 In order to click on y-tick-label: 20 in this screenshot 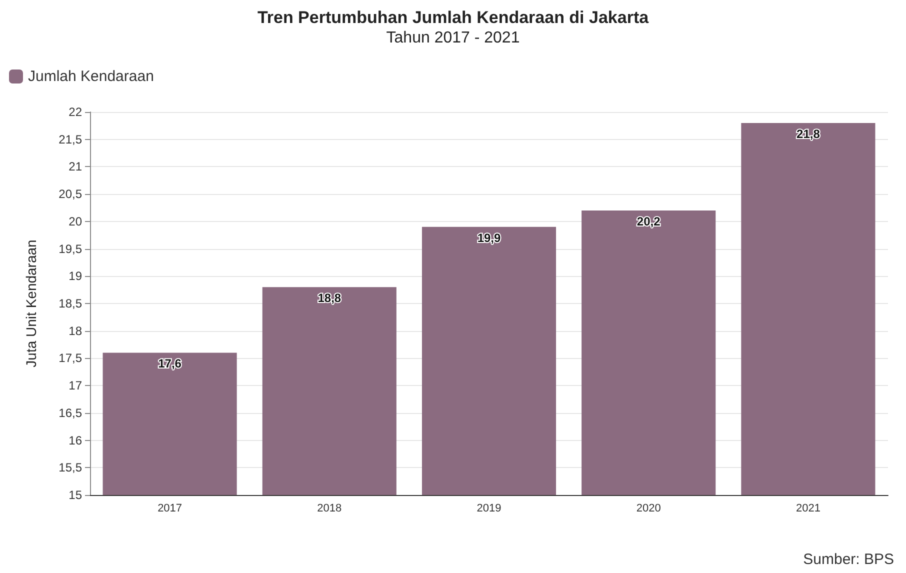, I will do `click(75, 221)`.